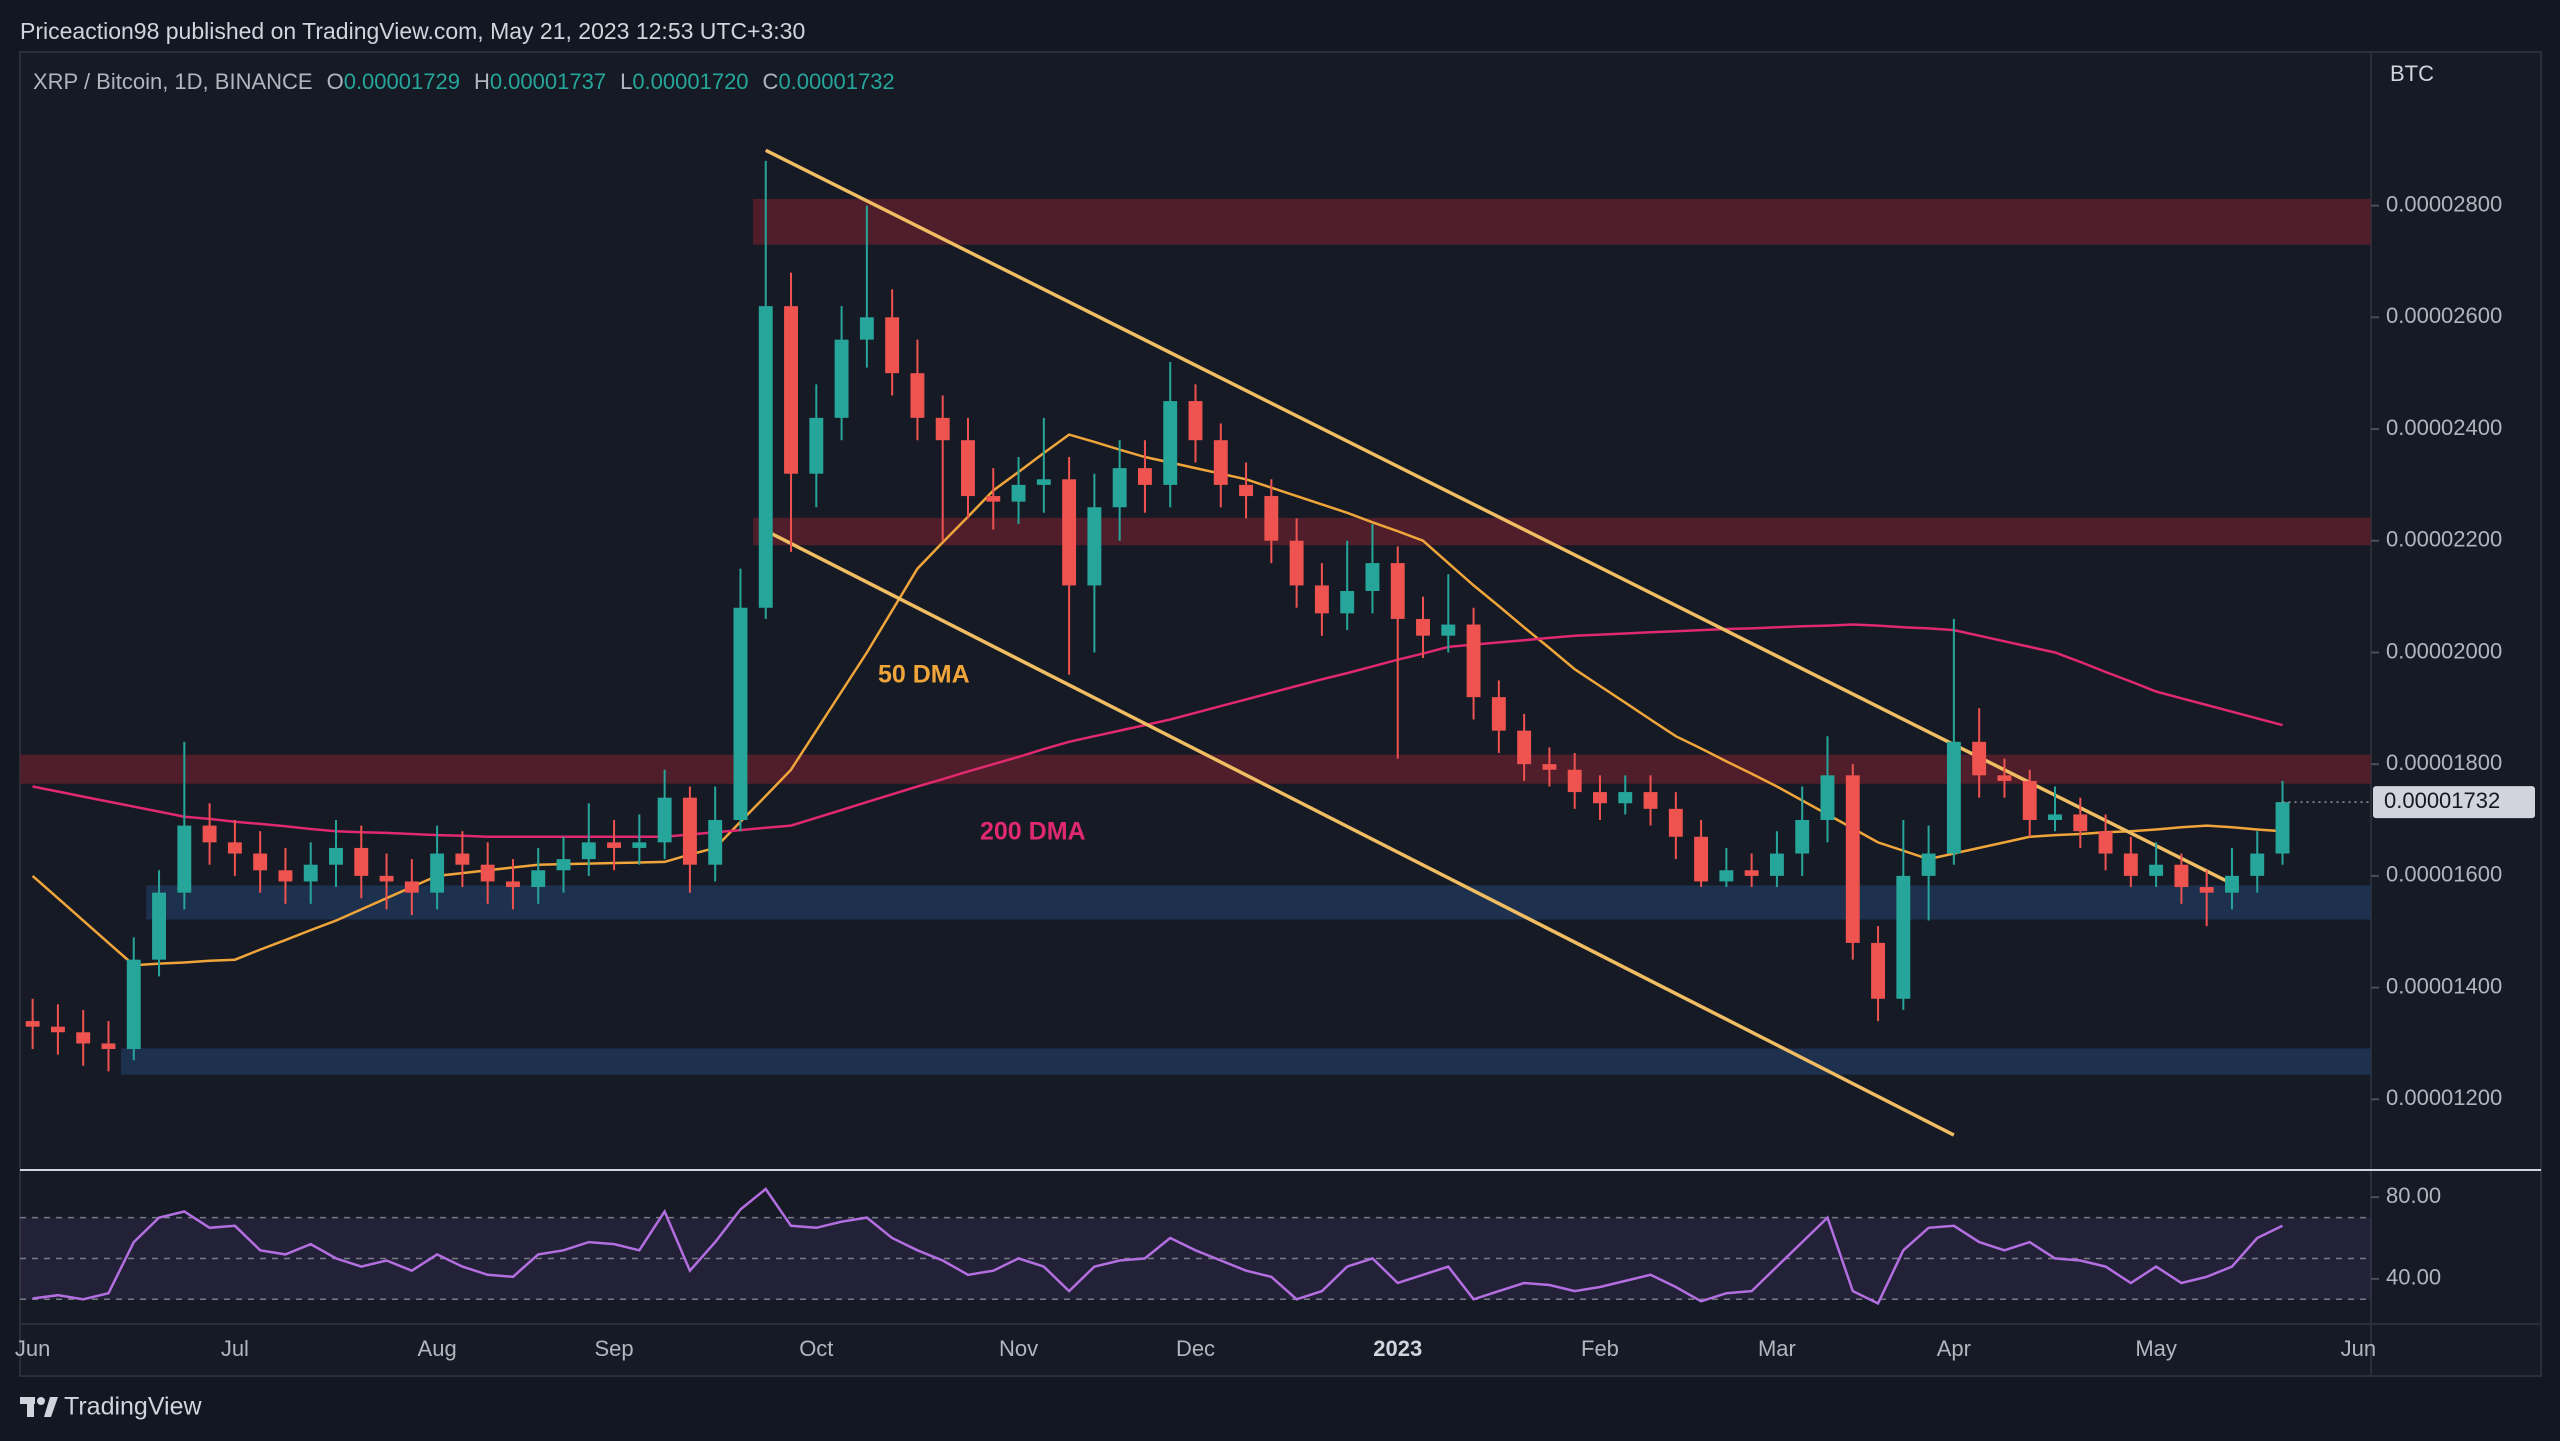 The width and height of the screenshot is (2560, 1441). Describe the element at coordinates (173, 81) in the screenshot. I see `legend-title: XRP / Bitcoin, 1D, BINANCE` at that location.